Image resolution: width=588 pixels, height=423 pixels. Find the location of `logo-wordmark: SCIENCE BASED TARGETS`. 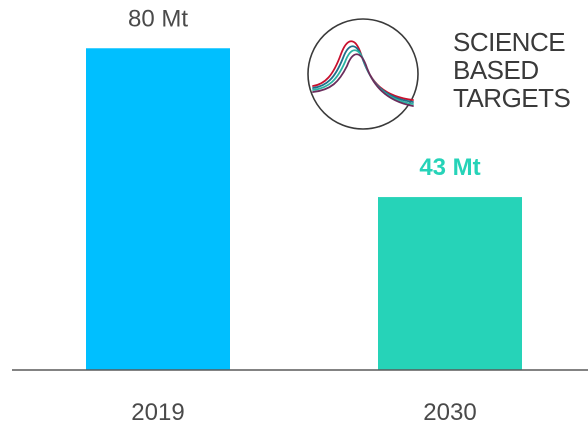

logo-wordmark: SCIENCE BASED TARGETS is located at coordinates (512, 70).